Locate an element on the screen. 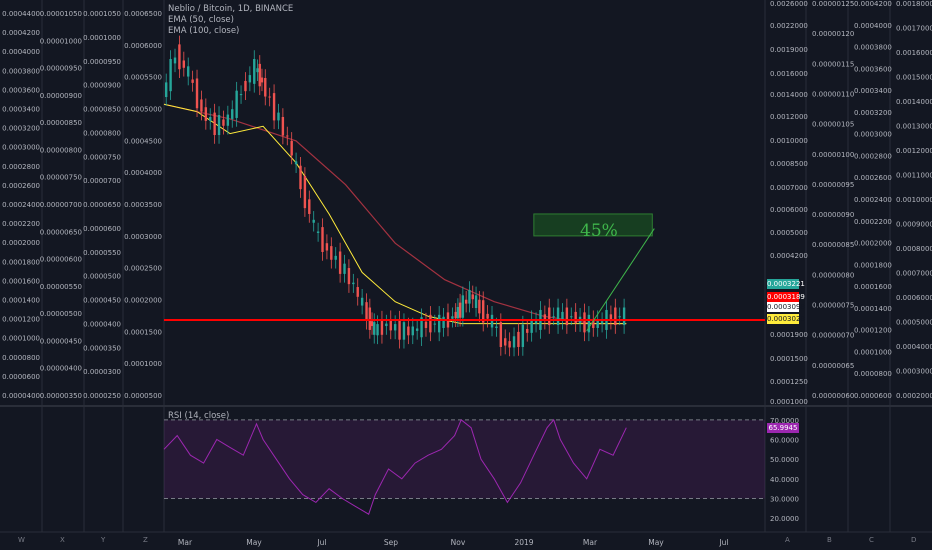  price-axis-tick-label: 0.0004200 is located at coordinates (789, 256).